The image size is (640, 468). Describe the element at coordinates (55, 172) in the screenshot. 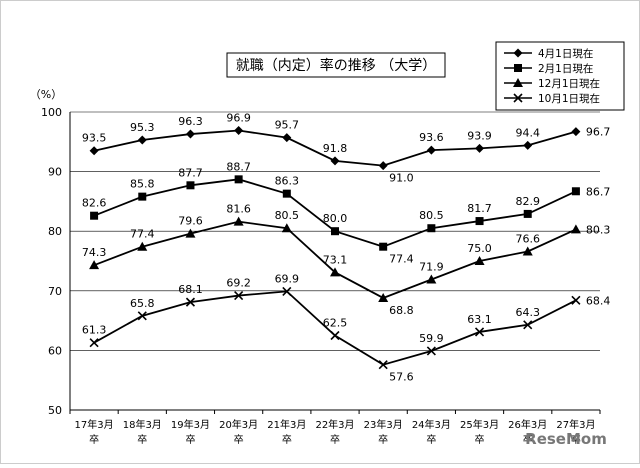

I see `y-tick-label: 90` at that location.